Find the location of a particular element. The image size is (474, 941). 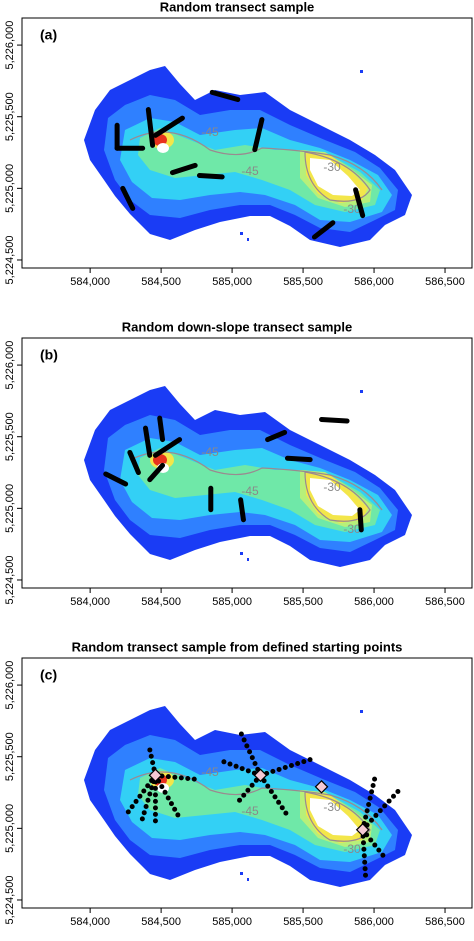

panel-title: Random down-slope transect sample is located at coordinates (237, 326).